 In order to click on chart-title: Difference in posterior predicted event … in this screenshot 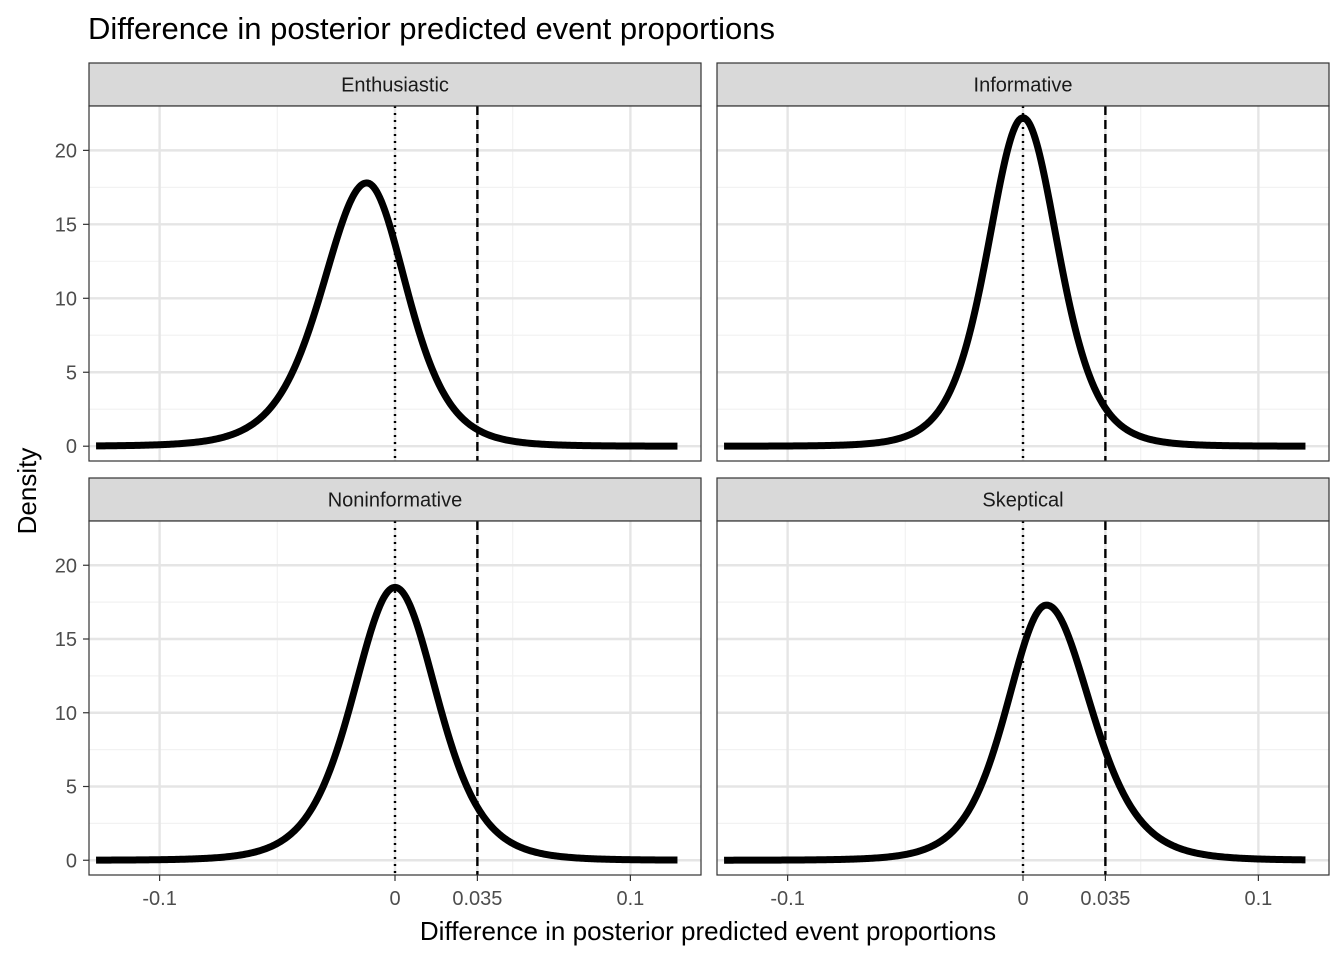, I will do `click(431, 28)`.